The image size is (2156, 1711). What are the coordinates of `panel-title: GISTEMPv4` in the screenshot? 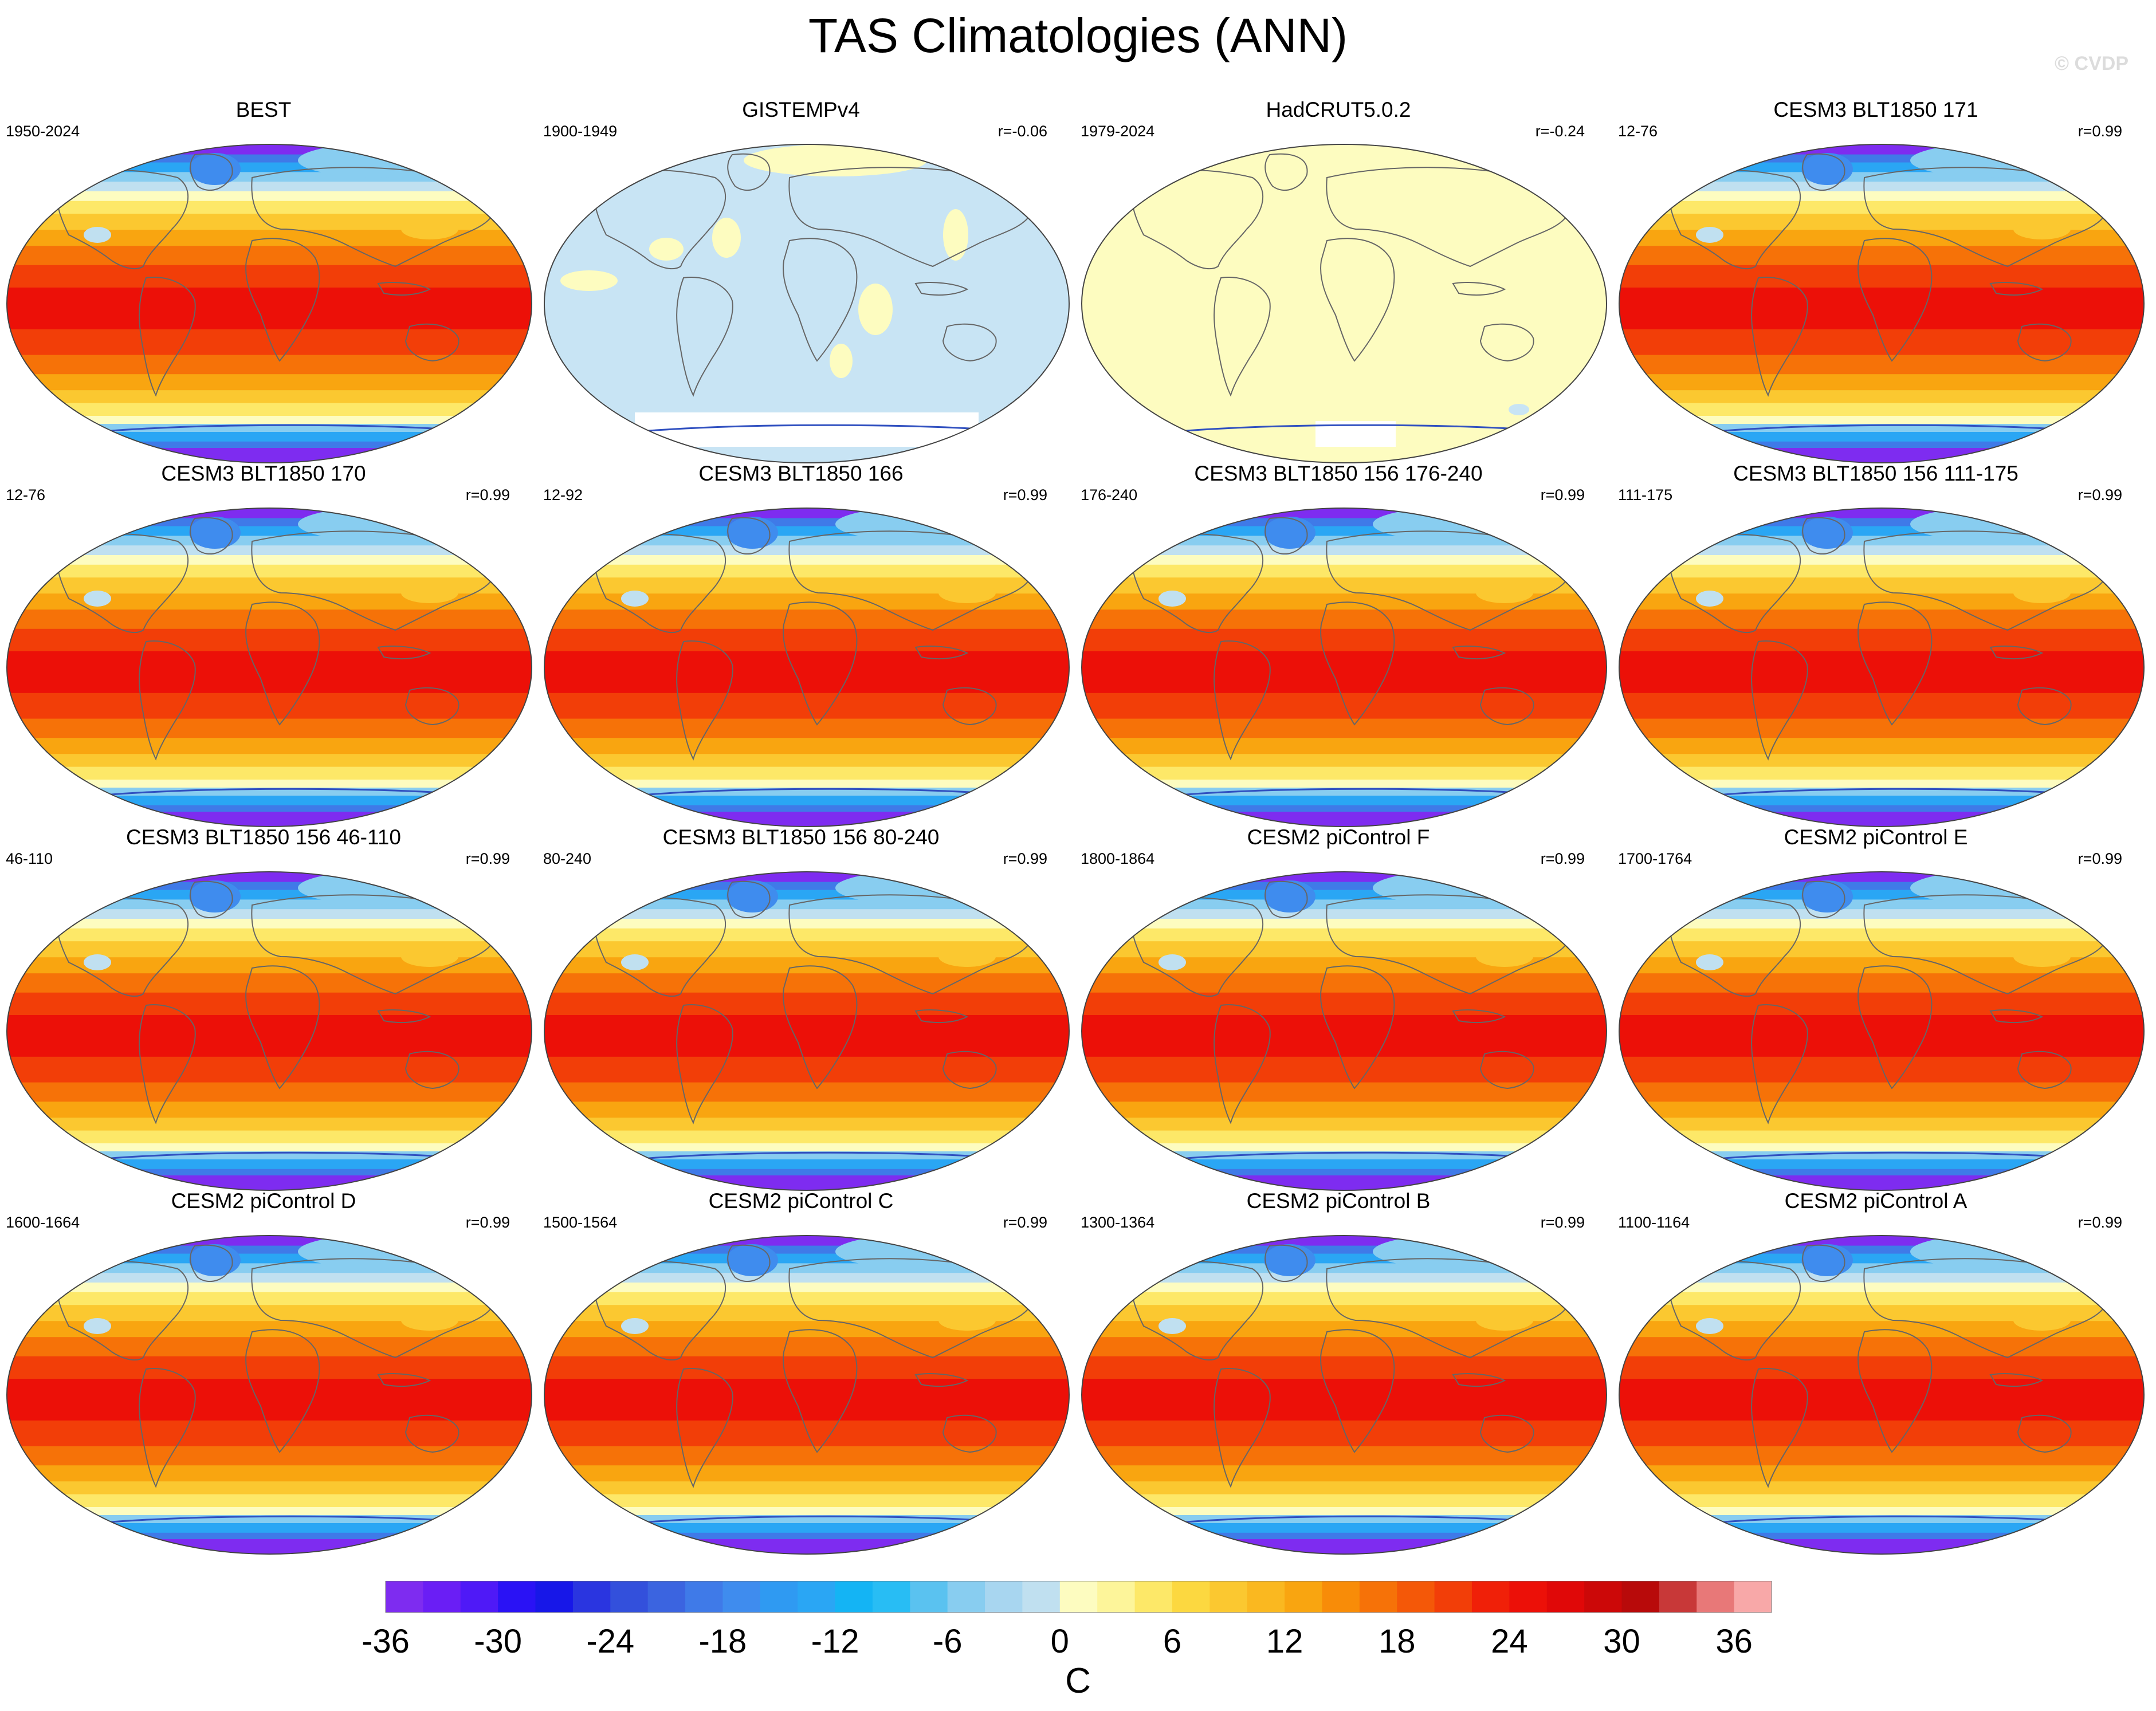 It's located at (801, 109).